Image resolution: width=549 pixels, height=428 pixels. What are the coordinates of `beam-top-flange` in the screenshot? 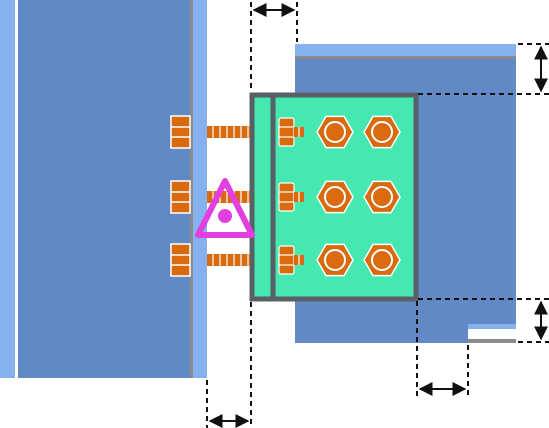 It's located at (405, 50).